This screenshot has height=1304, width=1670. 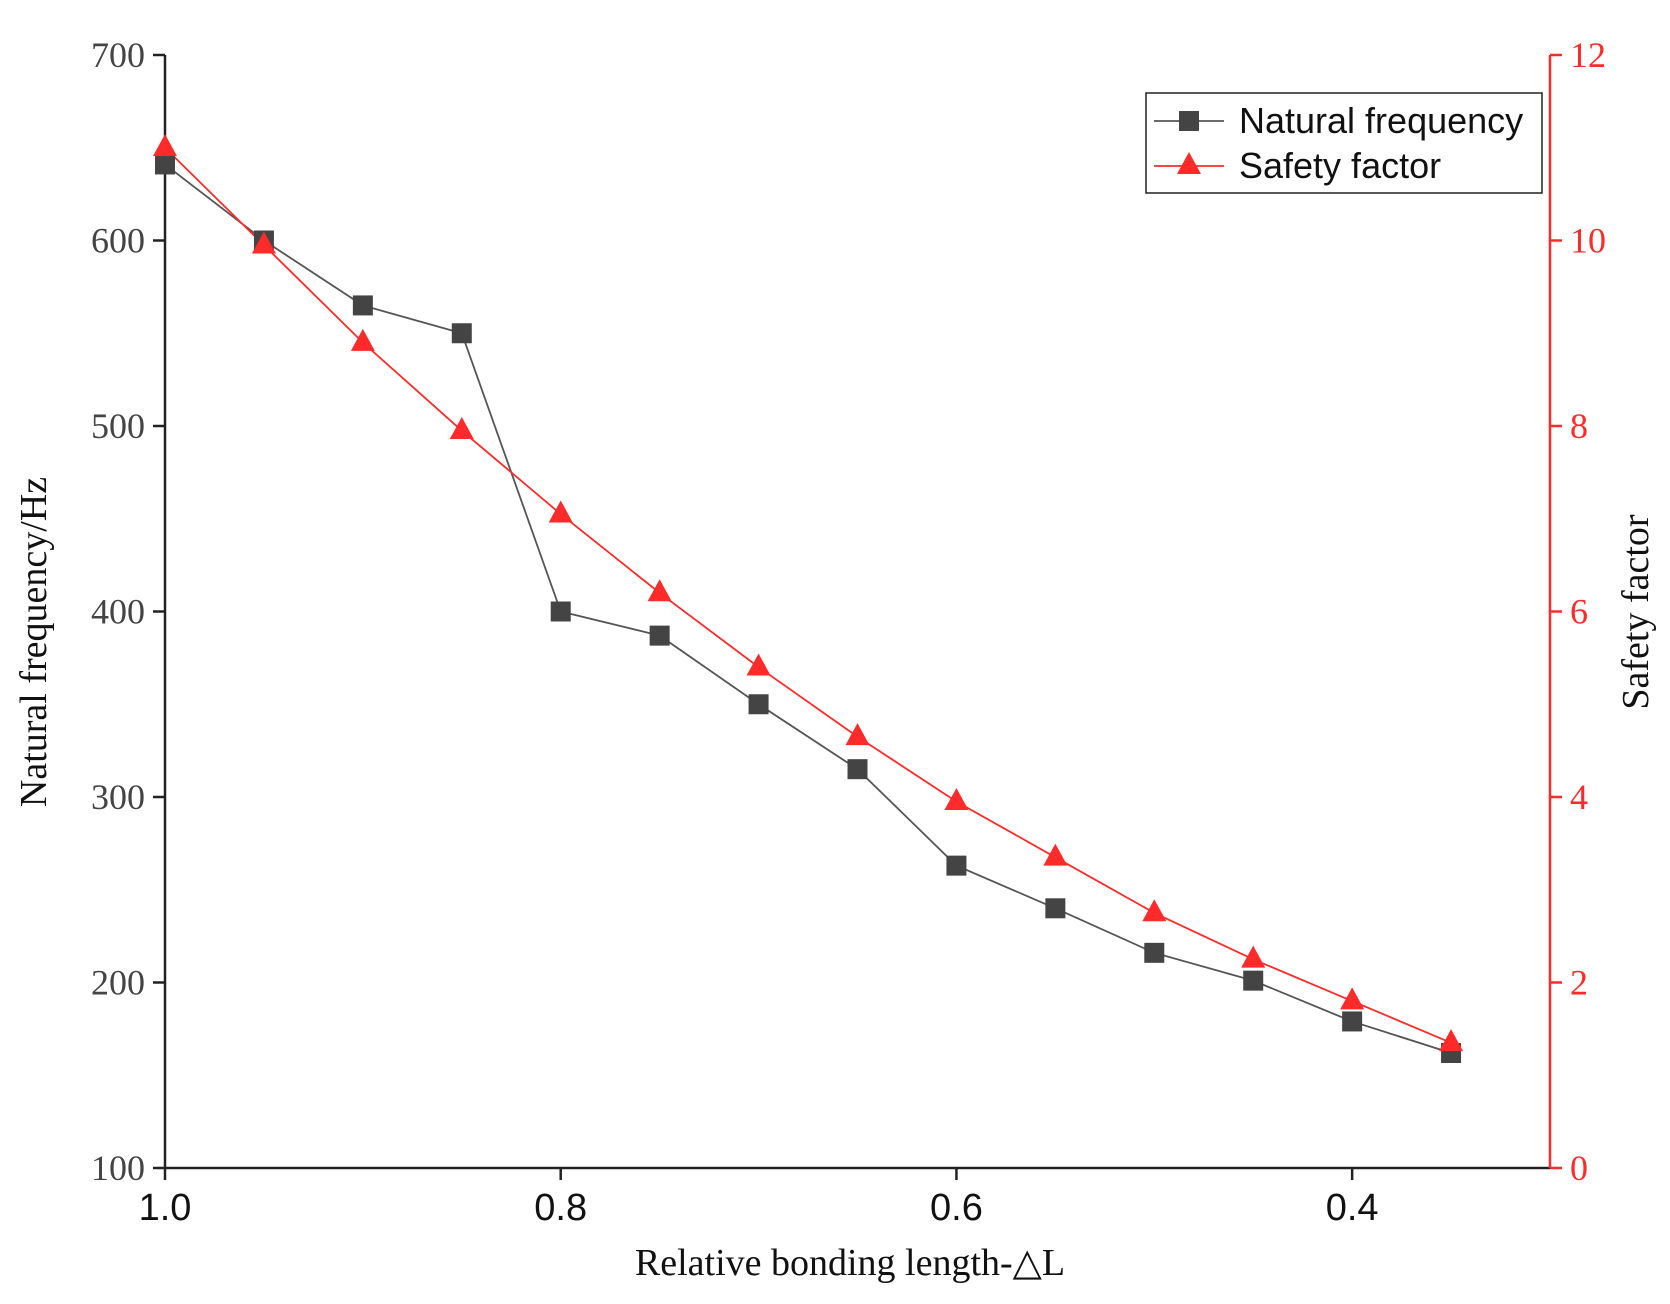 I want to click on y2-tick-label: 2, so click(x=1579, y=983).